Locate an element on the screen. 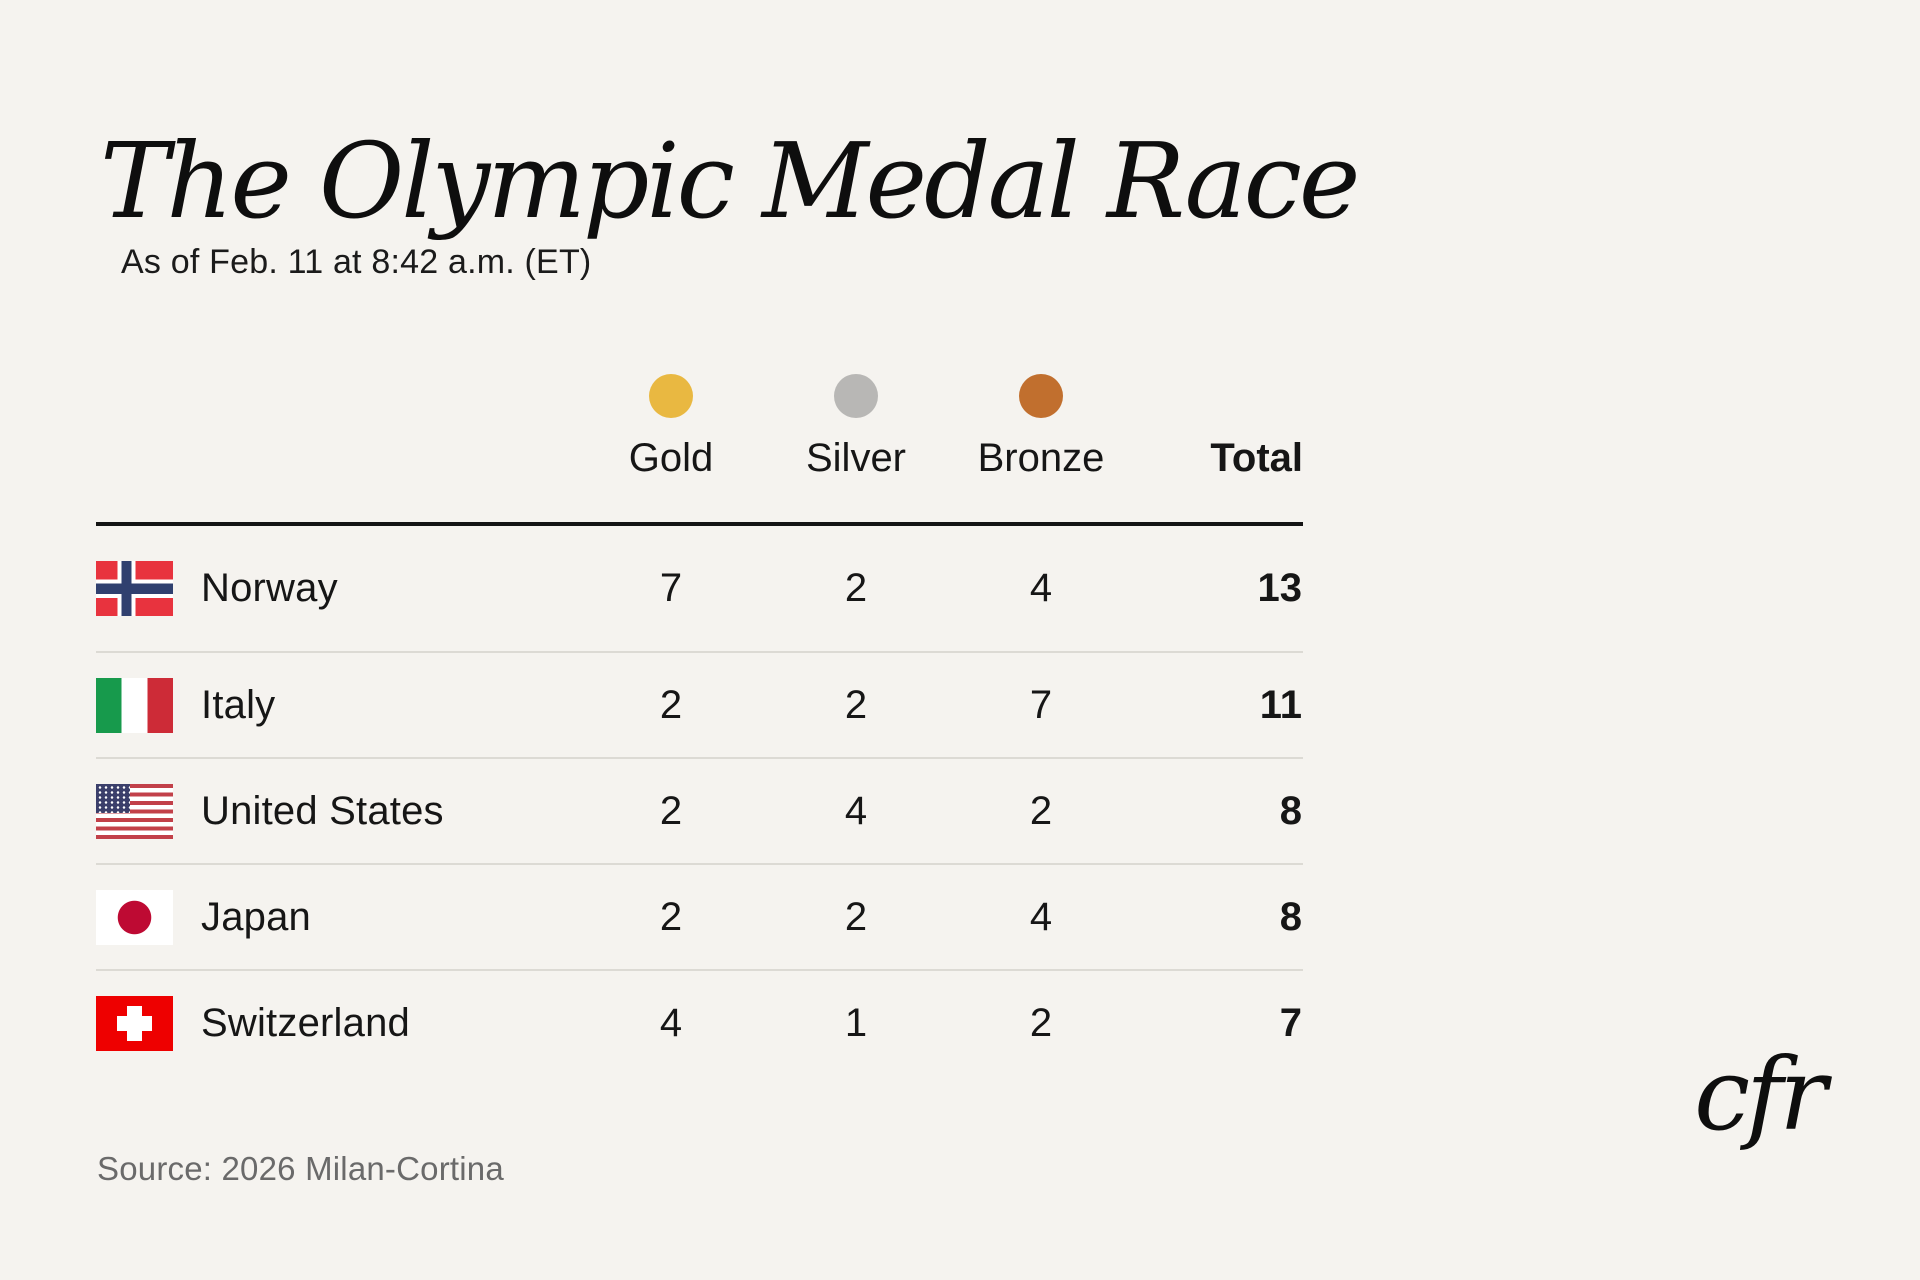  table-row-japan: Japan 2 2 4 8 is located at coordinates (699, 916).